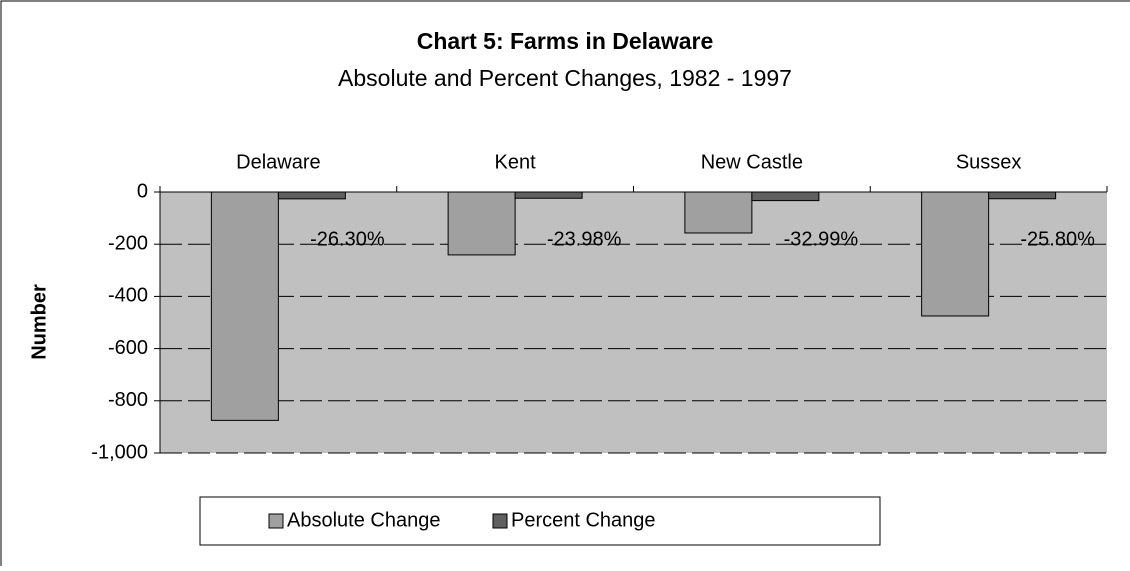 The height and width of the screenshot is (571, 1130). Describe the element at coordinates (39, 322) in the screenshot. I see `y-axis-title: Number` at that location.